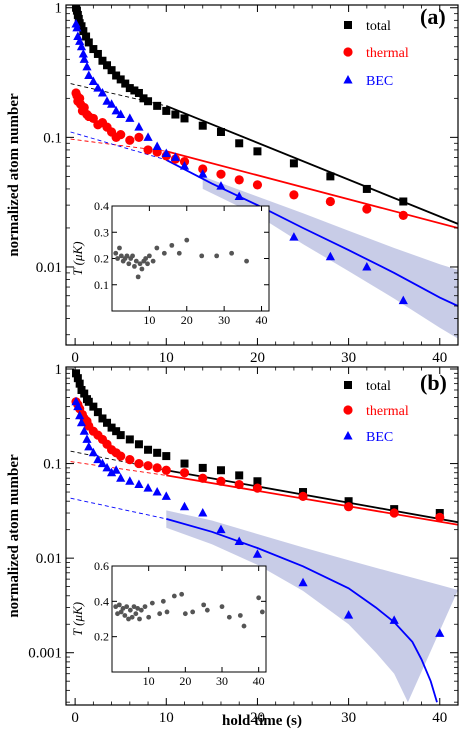 The image size is (463, 733). I want to click on legend-label-thermal: thermal, so click(387, 411).